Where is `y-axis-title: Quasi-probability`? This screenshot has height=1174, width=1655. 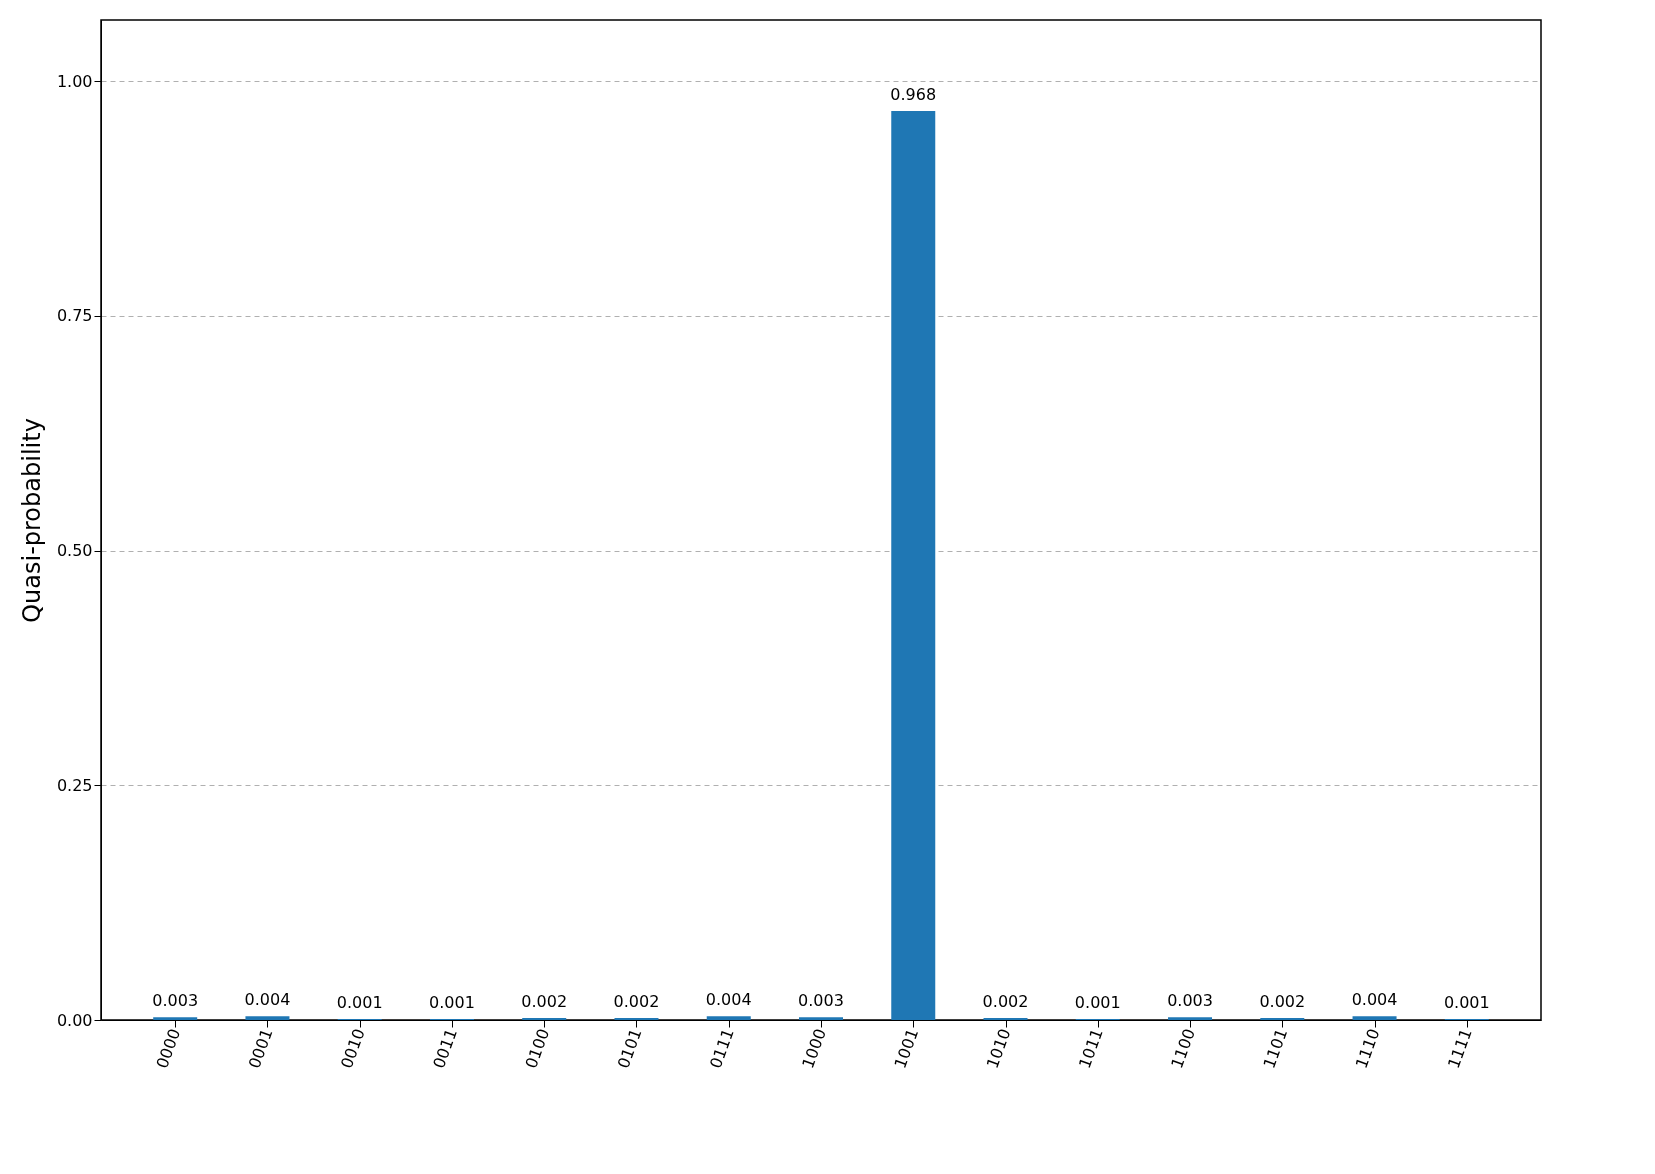
y-axis-title: Quasi-probability is located at coordinates (31, 520).